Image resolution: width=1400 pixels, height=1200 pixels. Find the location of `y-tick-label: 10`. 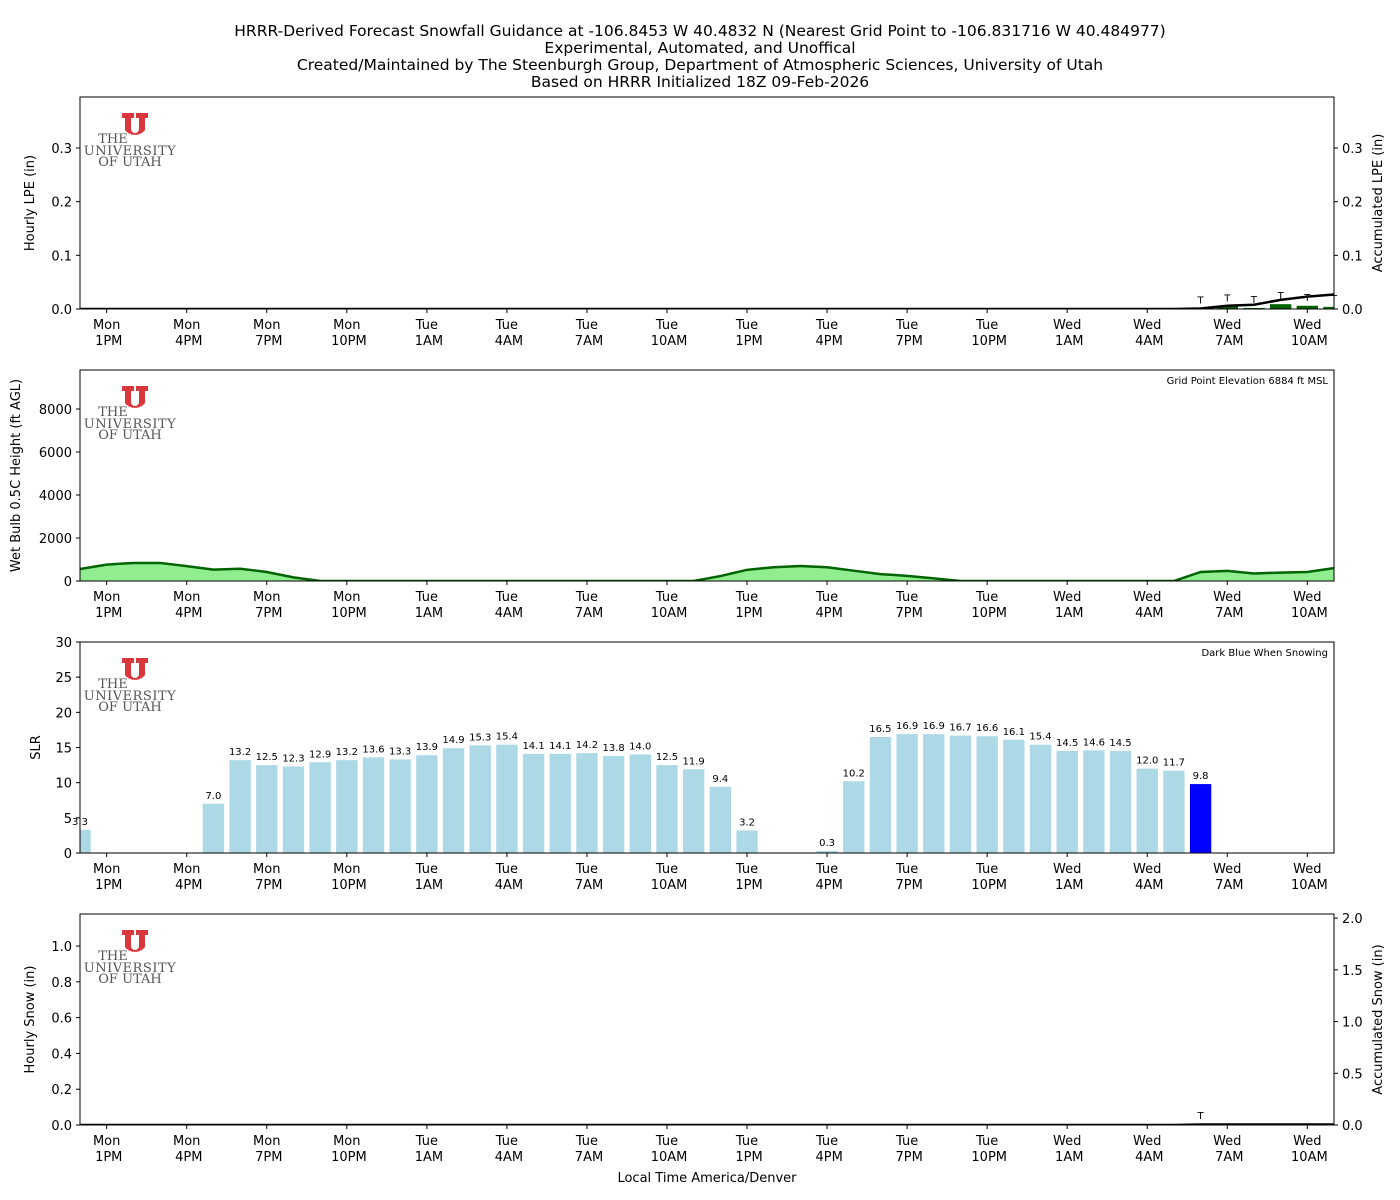

y-tick-label: 10 is located at coordinates (63, 784).